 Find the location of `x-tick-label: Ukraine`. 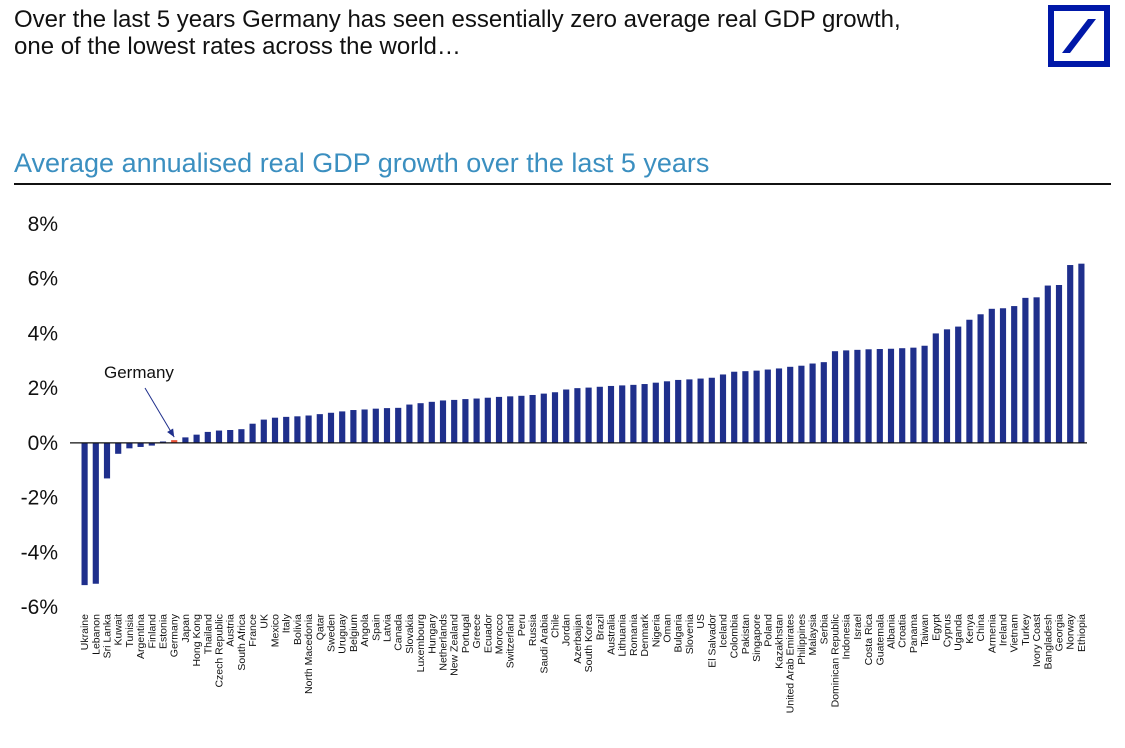

x-tick-label: Ukraine is located at coordinates (85, 632).